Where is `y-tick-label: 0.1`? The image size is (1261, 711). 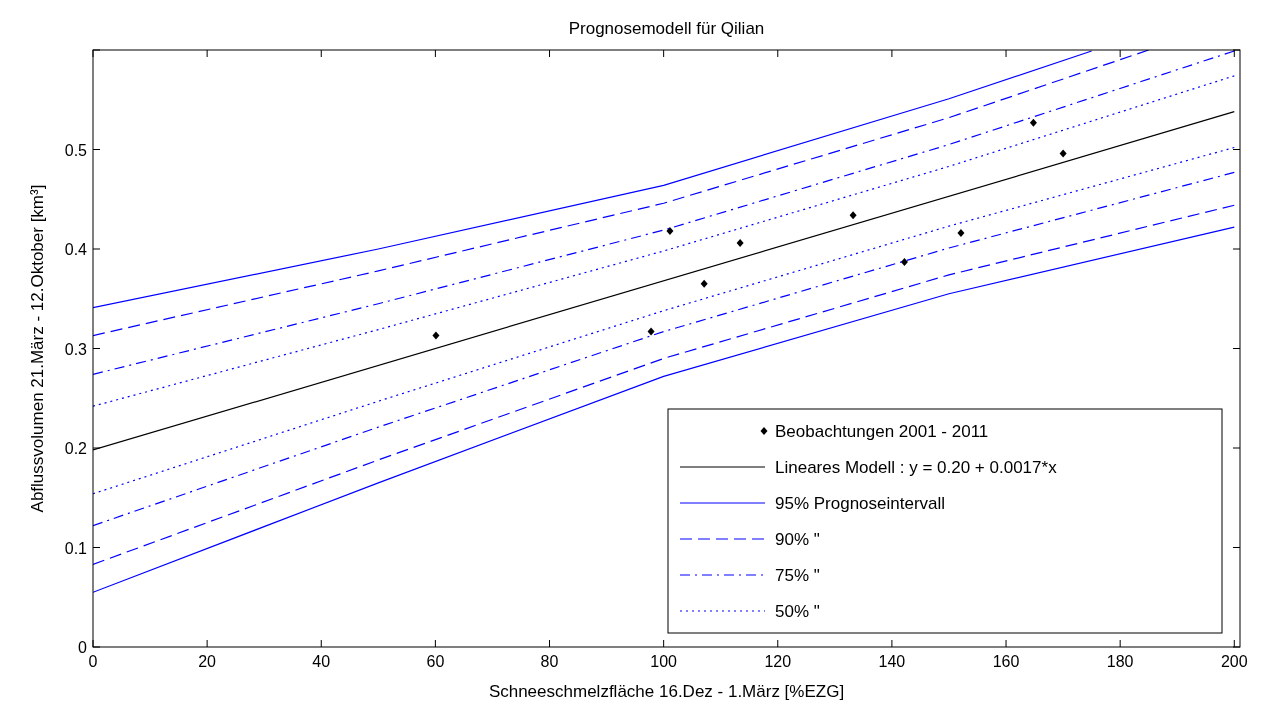
y-tick-label: 0.1 is located at coordinates (76, 548).